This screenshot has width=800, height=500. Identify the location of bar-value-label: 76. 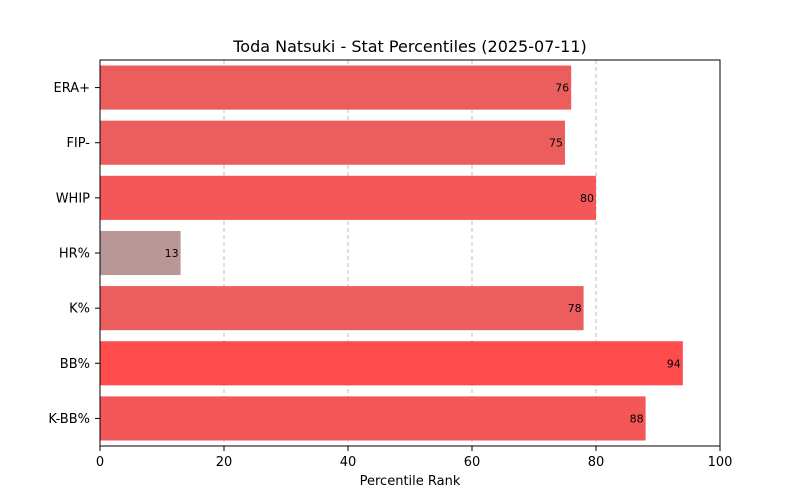
(562, 88).